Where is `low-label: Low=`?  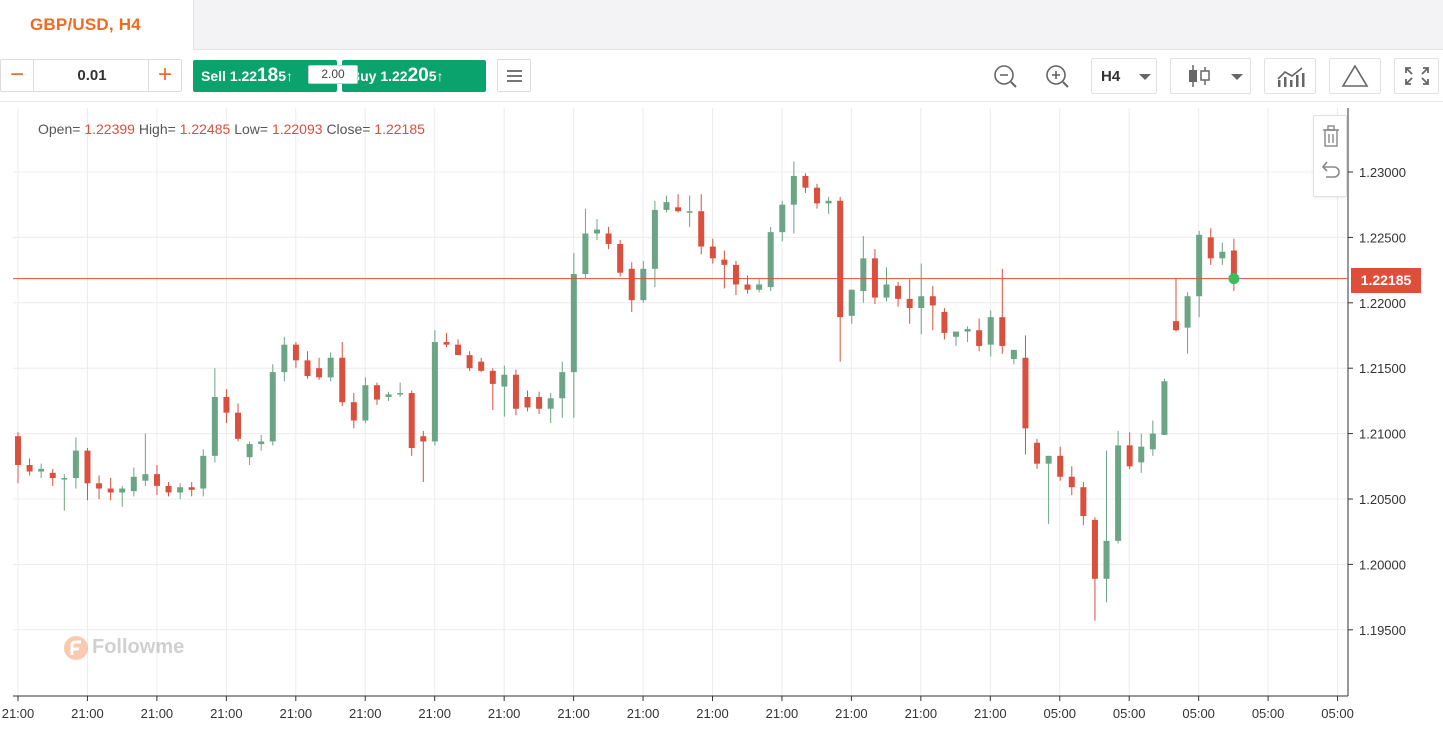
low-label: Low= is located at coordinates (251, 129).